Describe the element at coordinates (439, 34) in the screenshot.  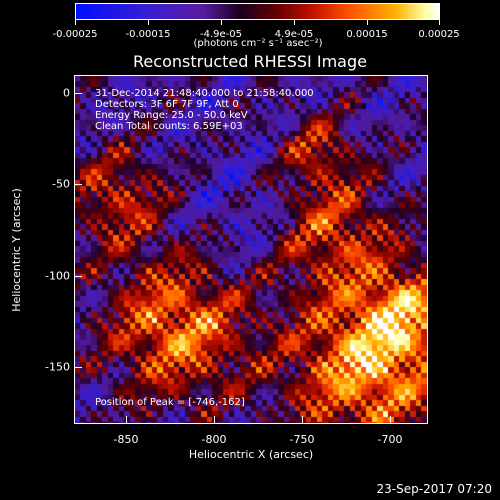
I see `colorbar-tick-label: 0.00025` at that location.